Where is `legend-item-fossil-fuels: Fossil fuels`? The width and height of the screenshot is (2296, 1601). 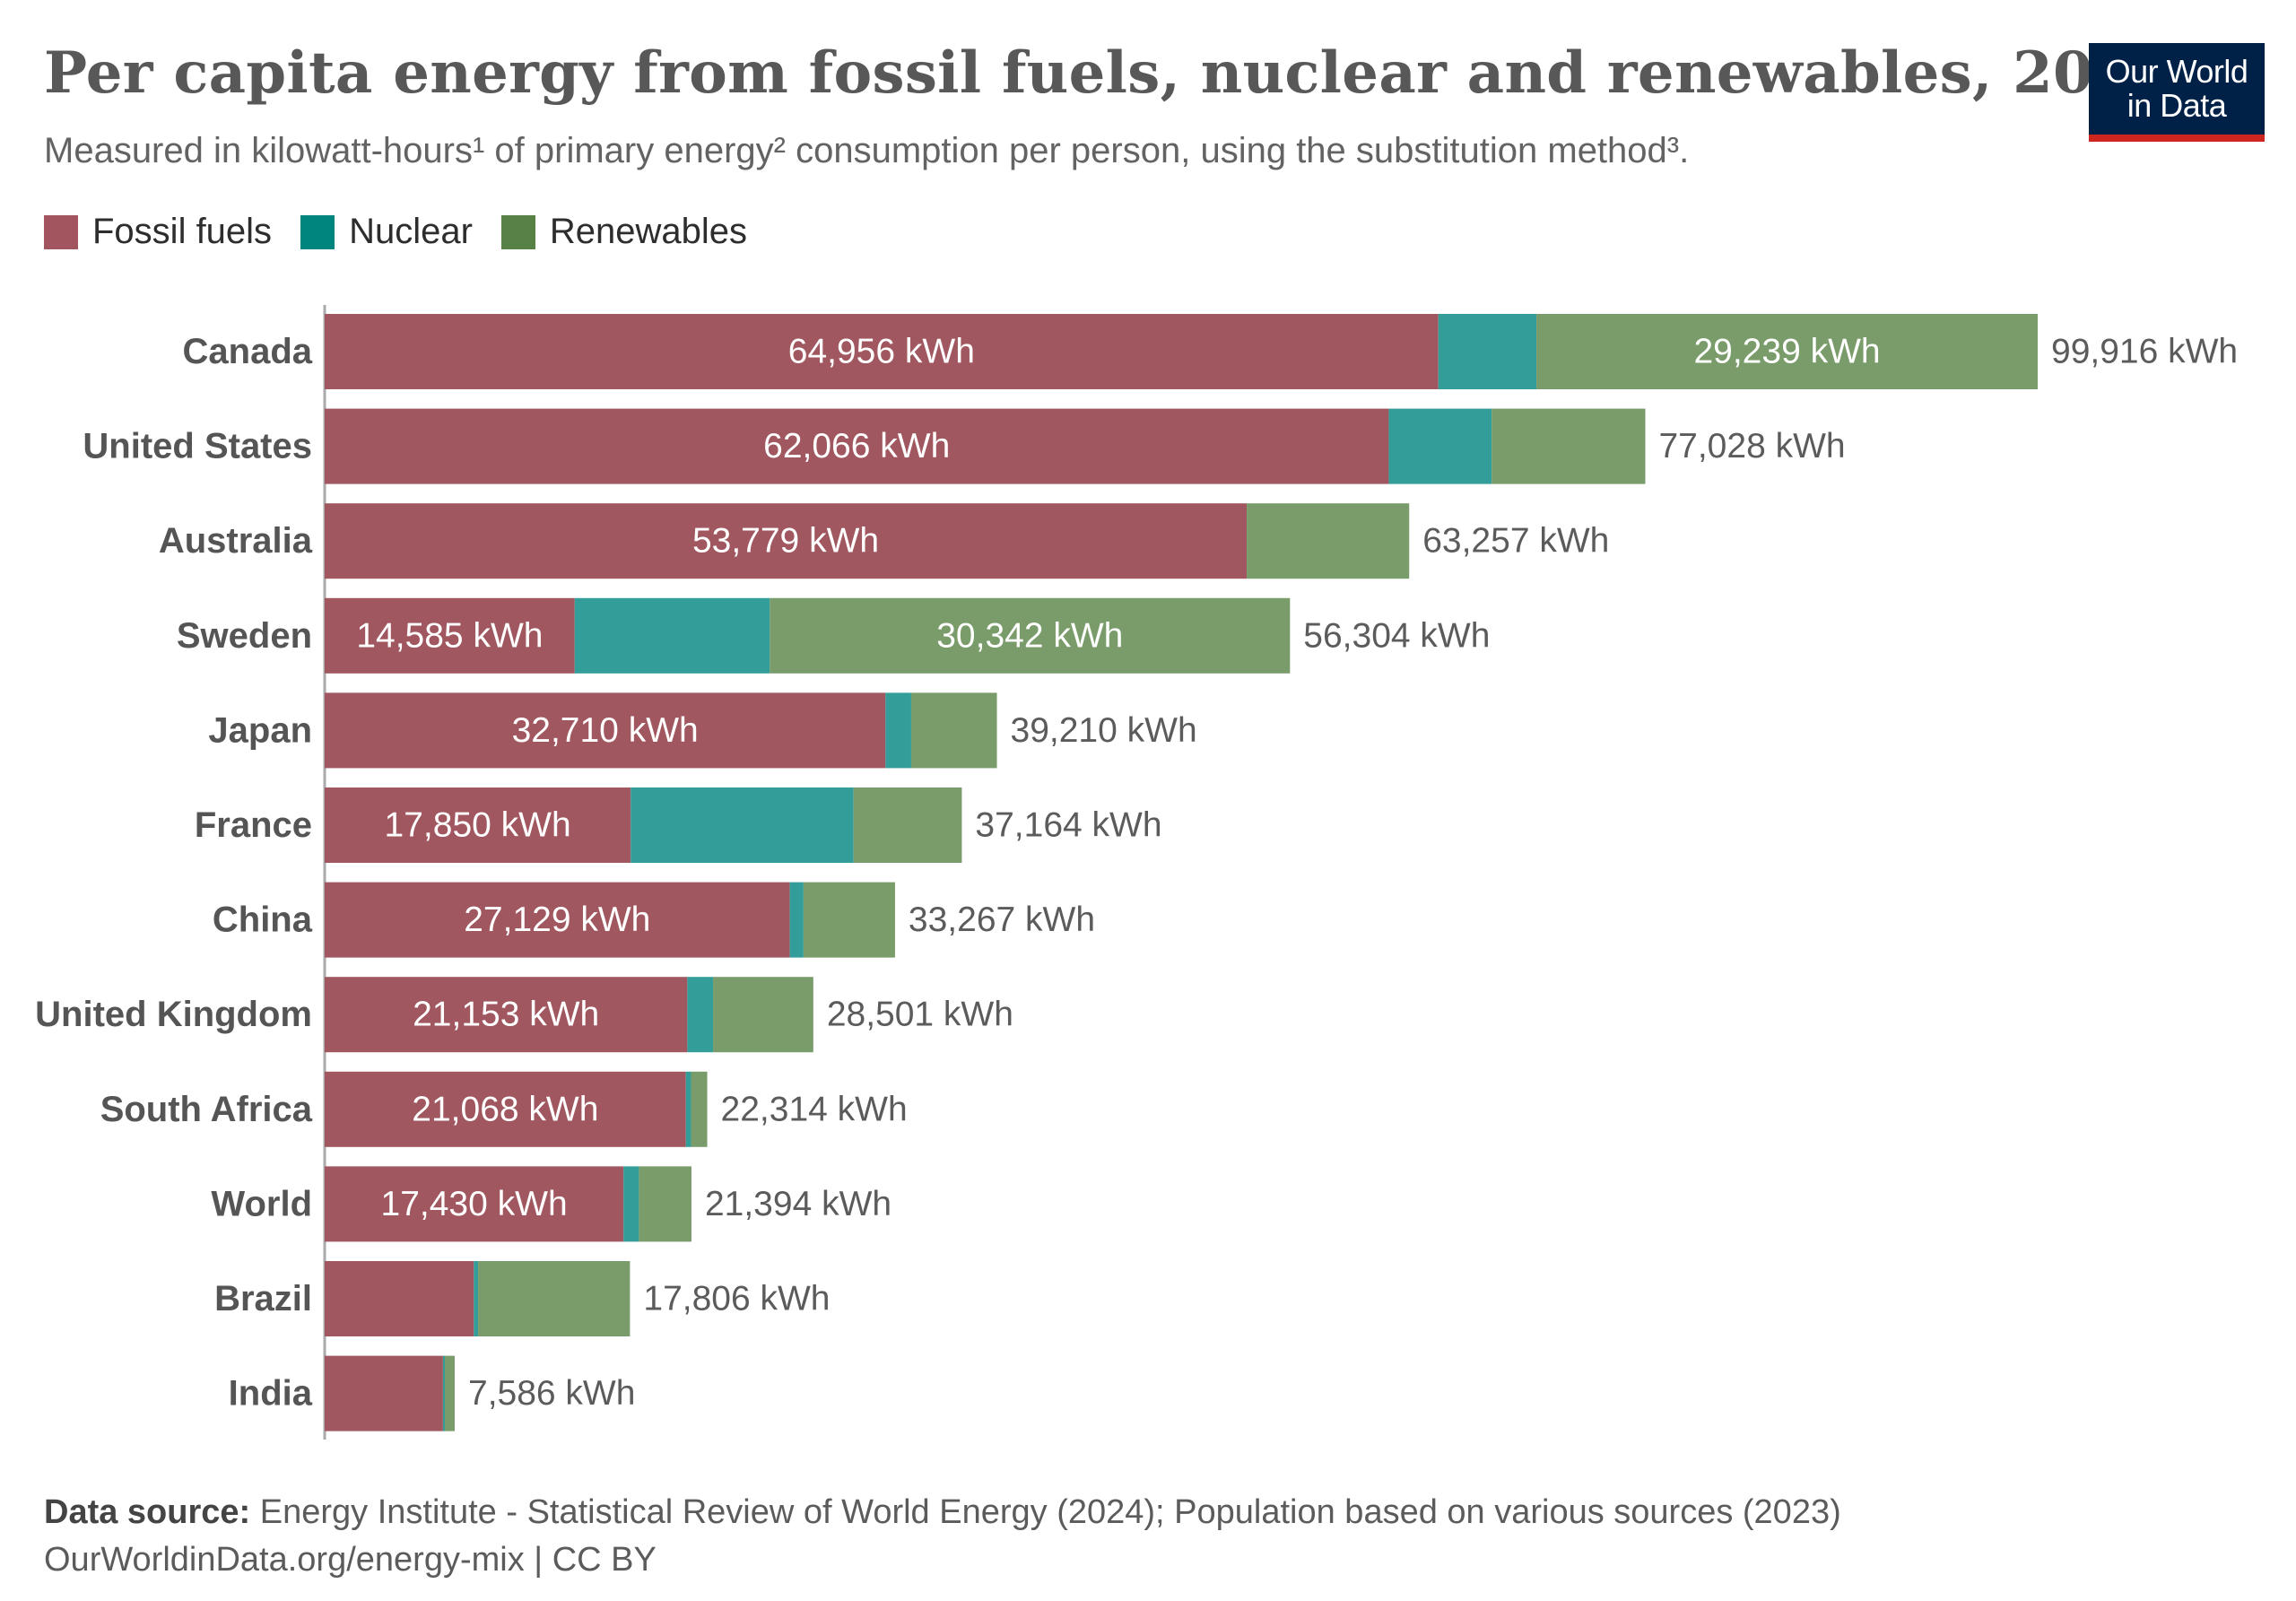 legend-item-fossil-fuels: Fossil fuels is located at coordinates (158, 232).